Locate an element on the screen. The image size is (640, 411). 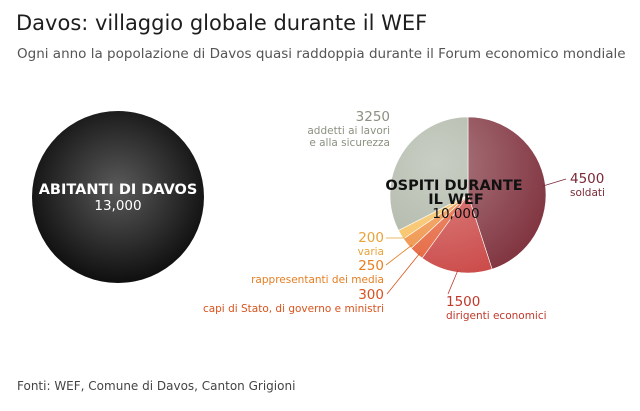
slice-value: 200 is located at coordinates (371, 238).